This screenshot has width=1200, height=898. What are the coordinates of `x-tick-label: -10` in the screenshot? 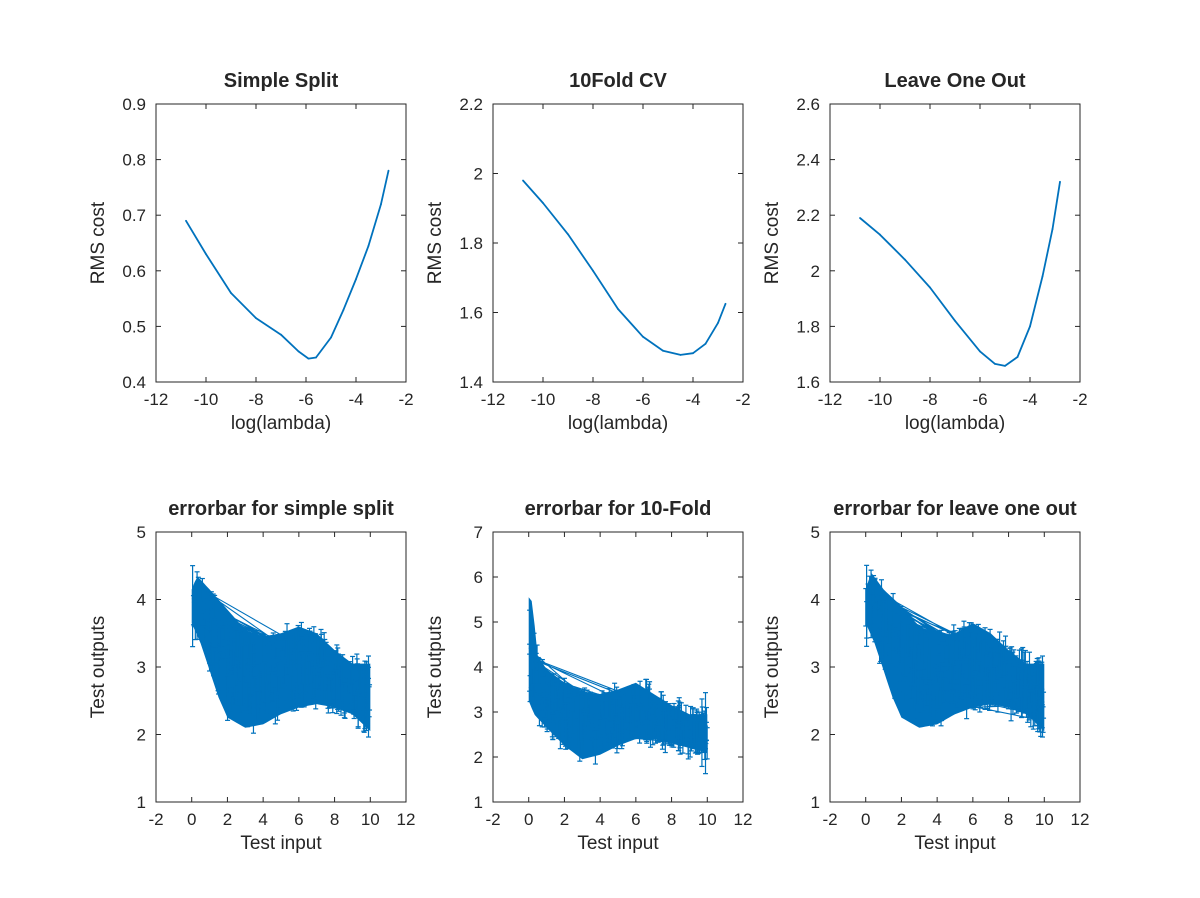 It's located at (543, 399).